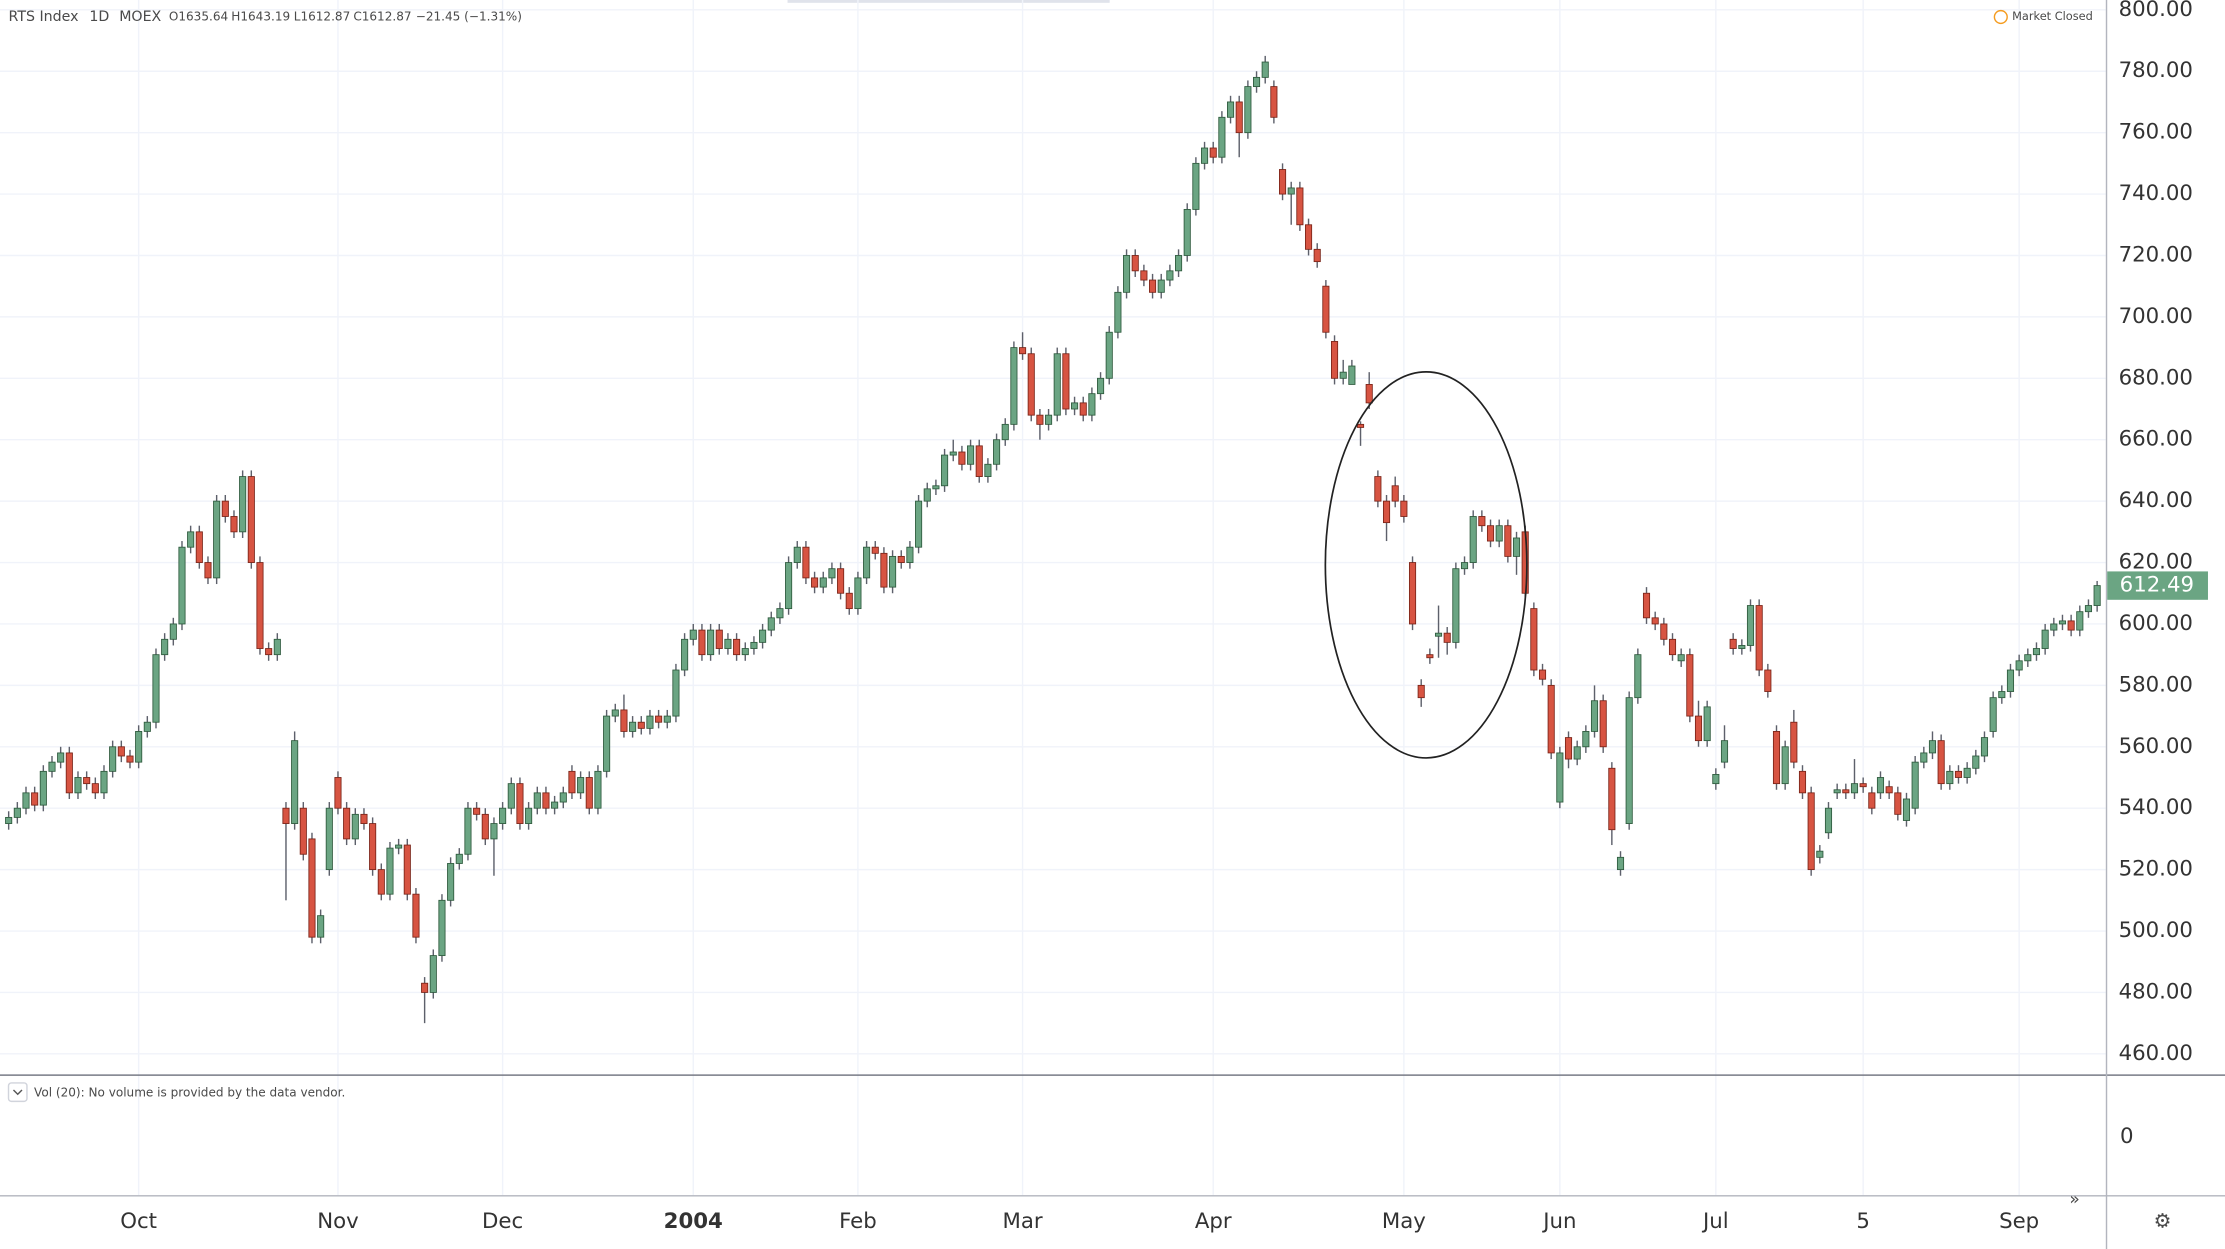 The width and height of the screenshot is (2225, 1249). Describe the element at coordinates (2156, 562) in the screenshot. I see `y-tick-label: 620.00` at that location.